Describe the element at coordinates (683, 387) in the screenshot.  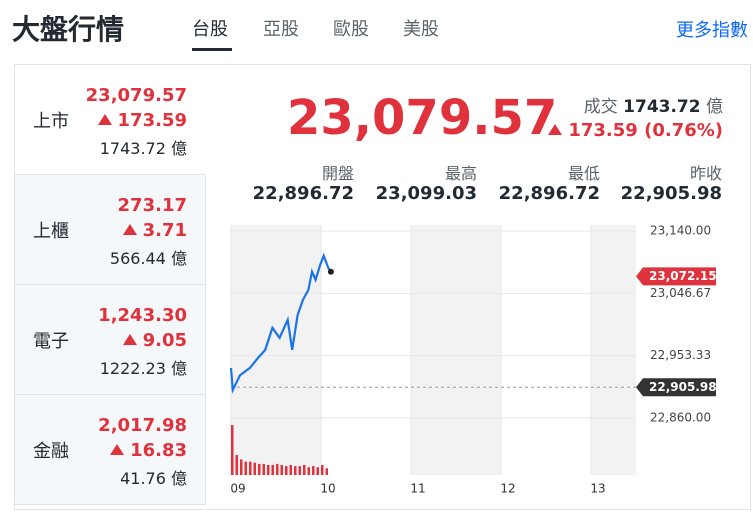
I see `reference-label: 22,905.98` at that location.